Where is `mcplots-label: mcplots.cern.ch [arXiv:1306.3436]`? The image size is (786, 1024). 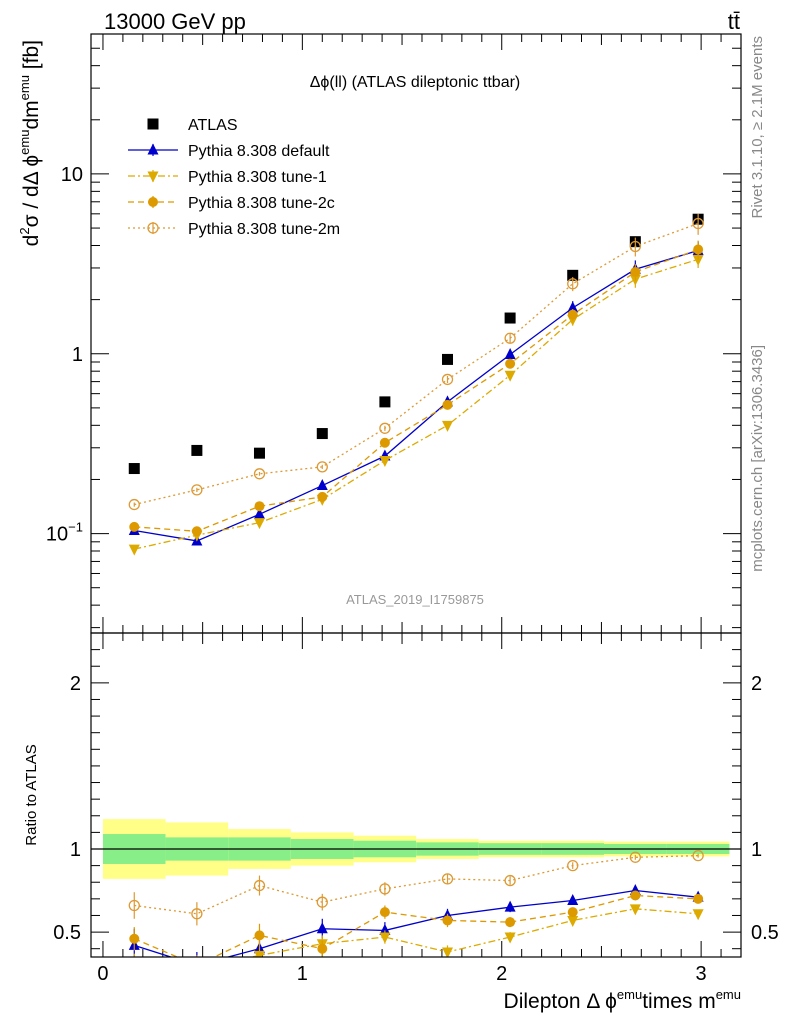 mcplots-label: mcplots.cern.ch [arXiv:1306.3436] is located at coordinates (757, 458).